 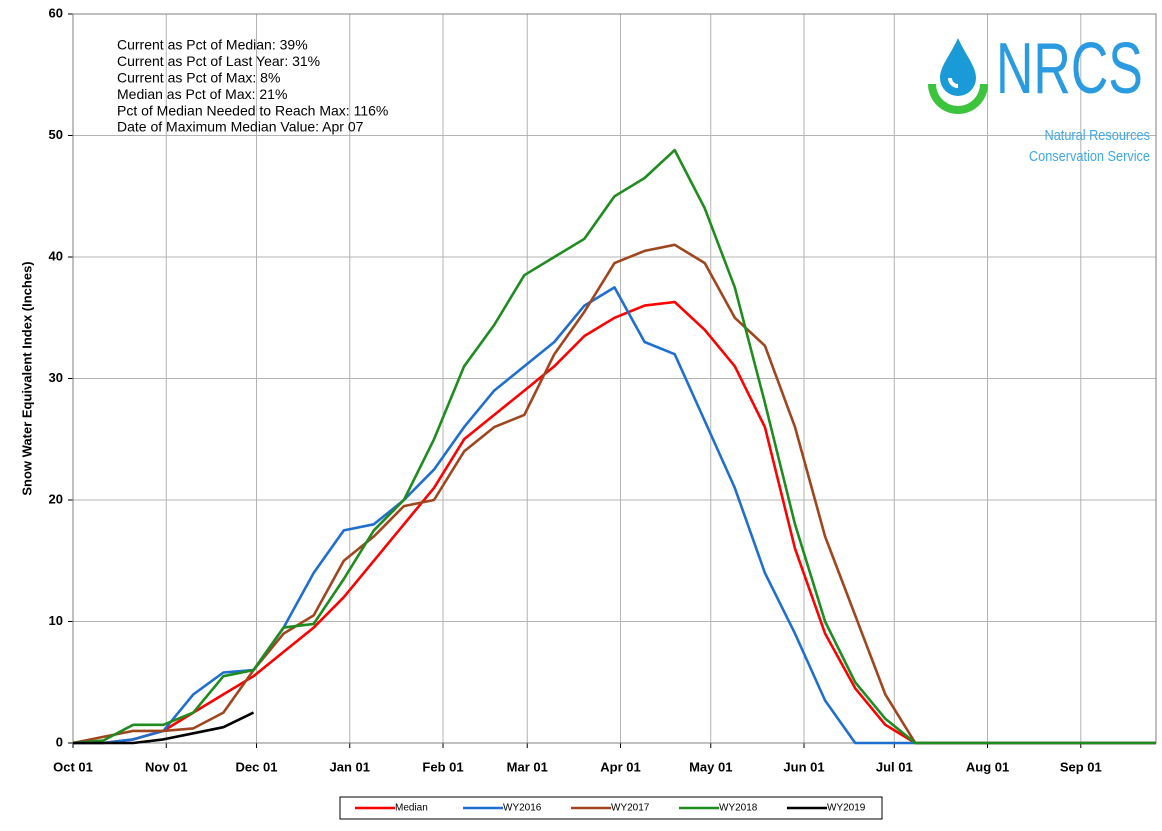 What do you see at coordinates (166, 766) in the screenshot?
I see `x-tick-label: Nov 01` at bounding box center [166, 766].